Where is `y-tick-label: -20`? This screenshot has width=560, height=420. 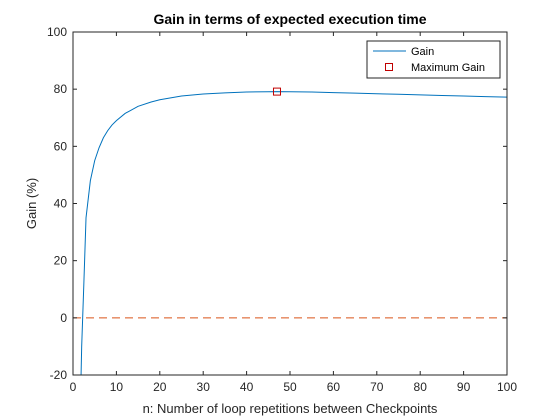 y-tick-label: -20 is located at coordinates (59, 375).